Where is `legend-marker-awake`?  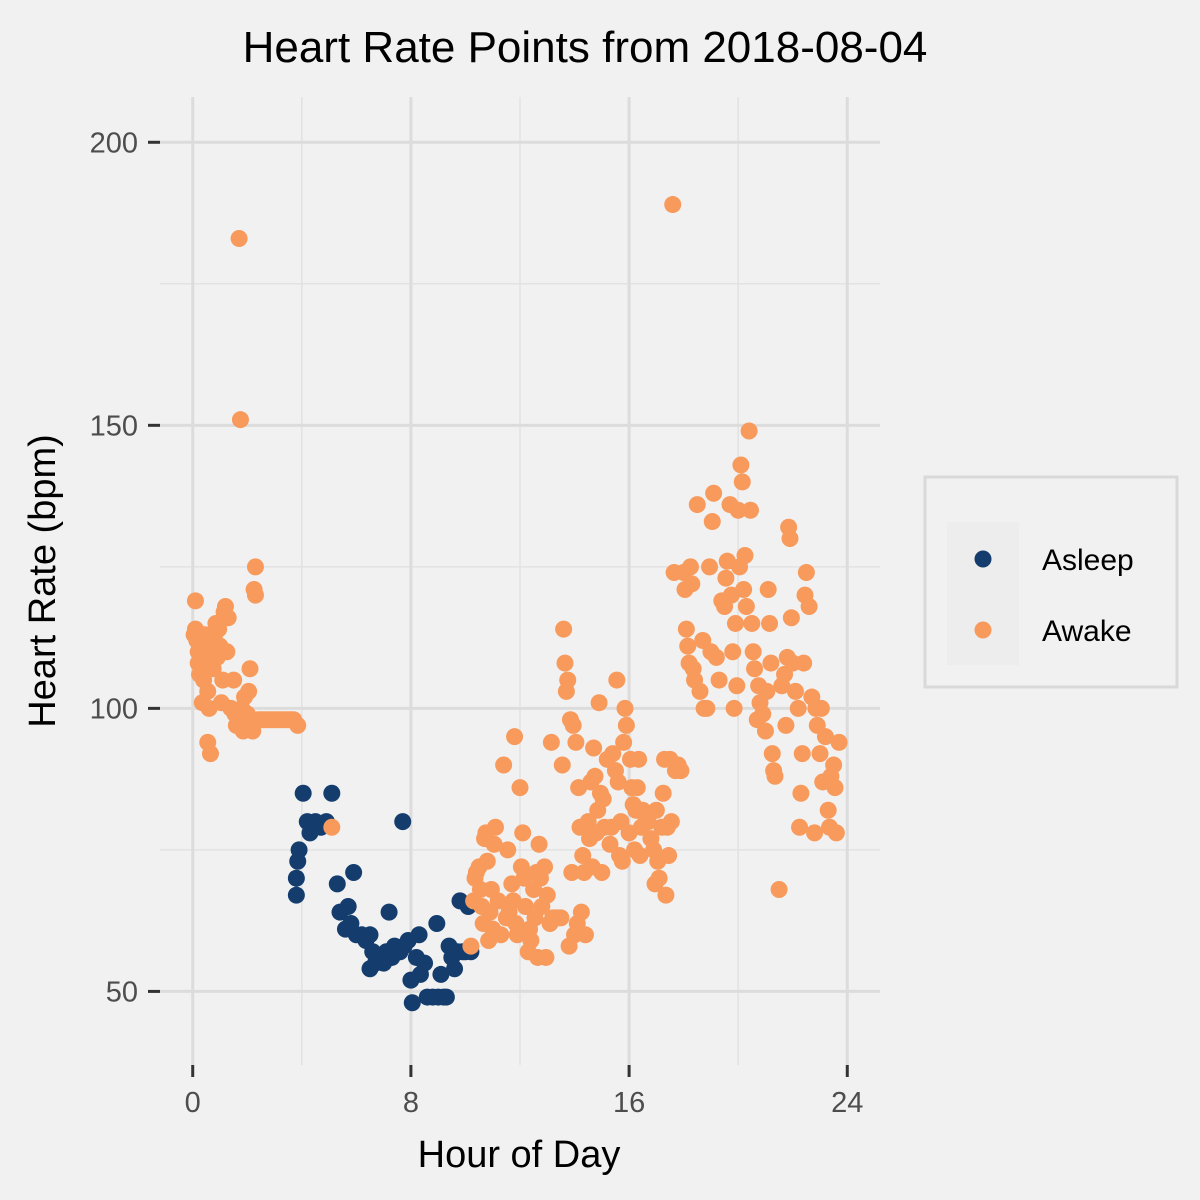
legend-marker-awake is located at coordinates (983, 630).